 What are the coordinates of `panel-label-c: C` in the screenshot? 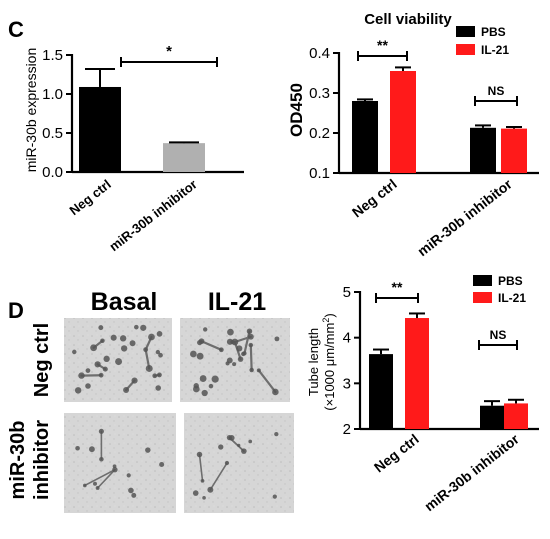 It's located at (16, 29).